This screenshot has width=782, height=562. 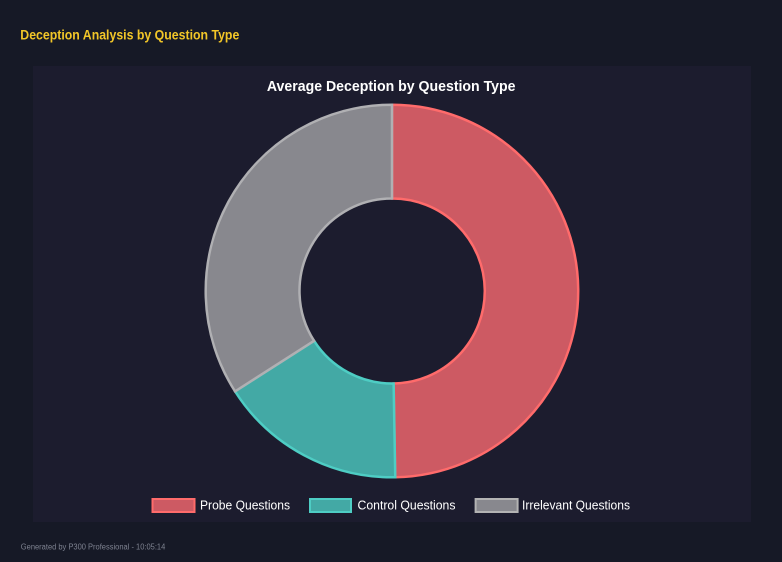 I want to click on svg-text:Deception Analysis by Question: Deception Analysis by Question Type, so click(x=129, y=35).